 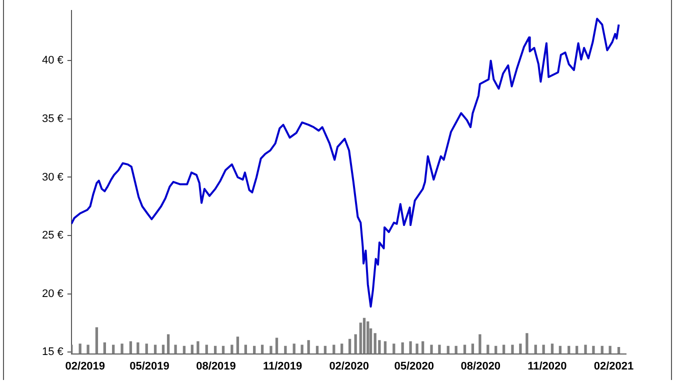 I want to click on x-tick-label: 02/2019, so click(x=85, y=366).